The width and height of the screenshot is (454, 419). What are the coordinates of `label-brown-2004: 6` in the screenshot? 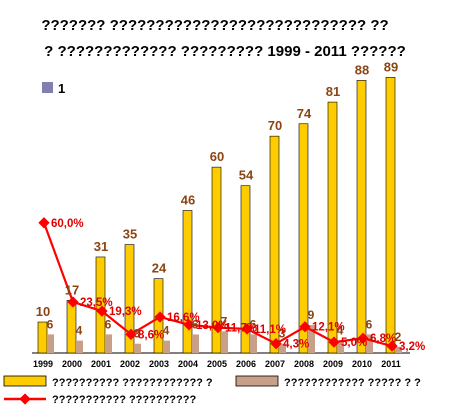 It's located at (195, 324).